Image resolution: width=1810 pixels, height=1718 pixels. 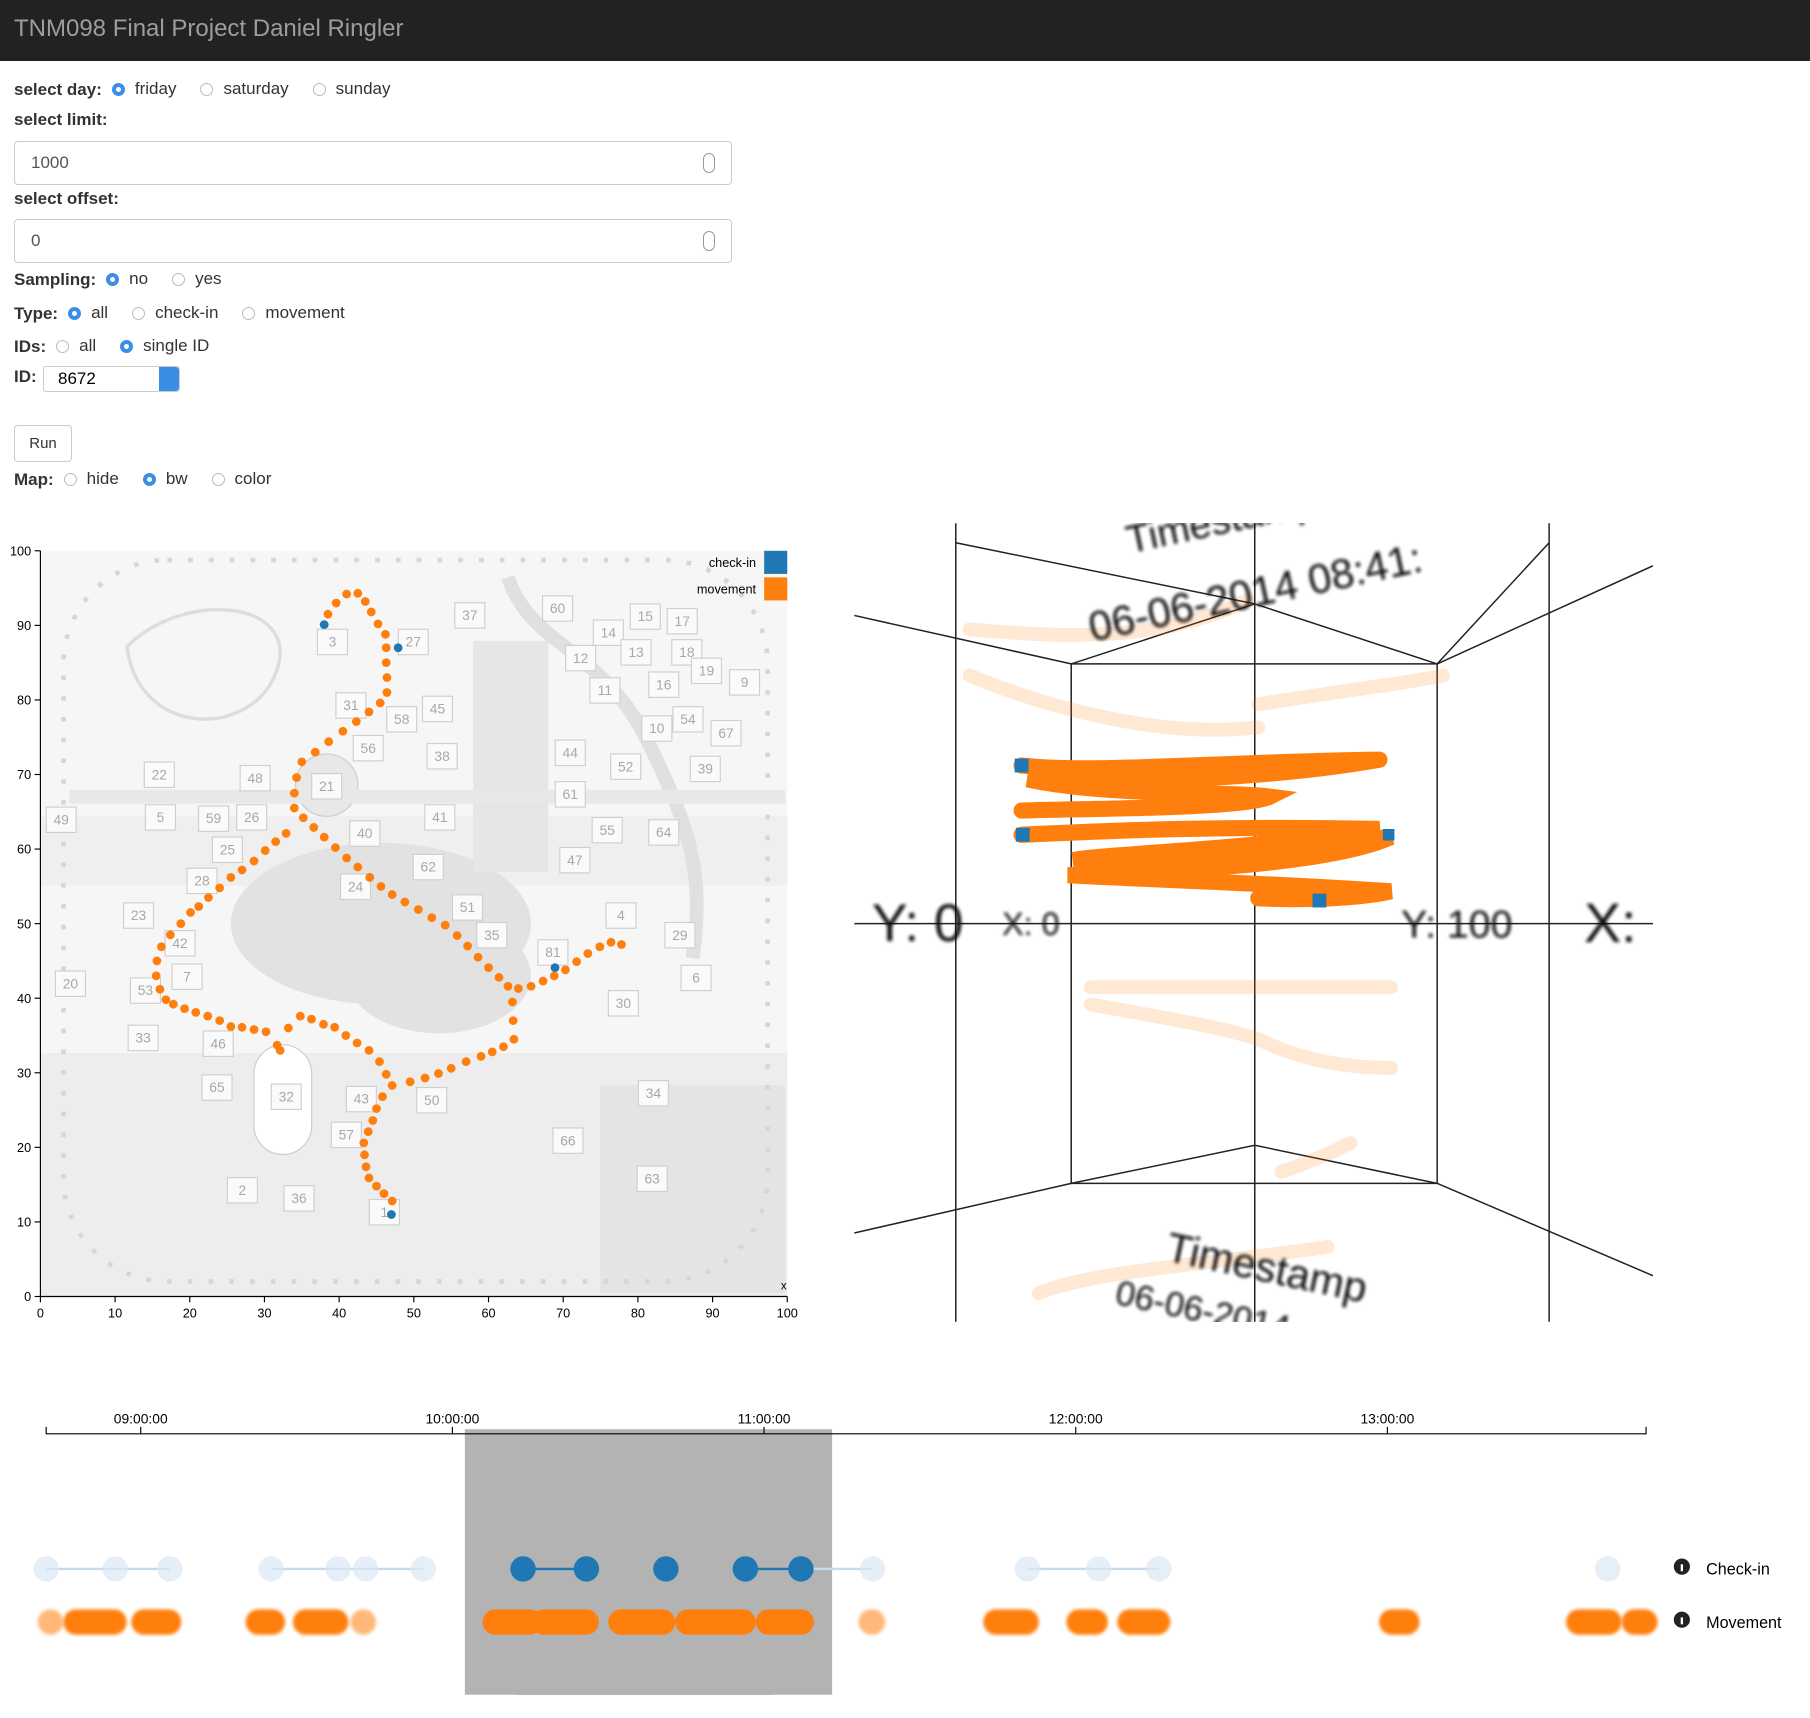 I want to click on x-tick-label: 90, so click(x=713, y=1313).